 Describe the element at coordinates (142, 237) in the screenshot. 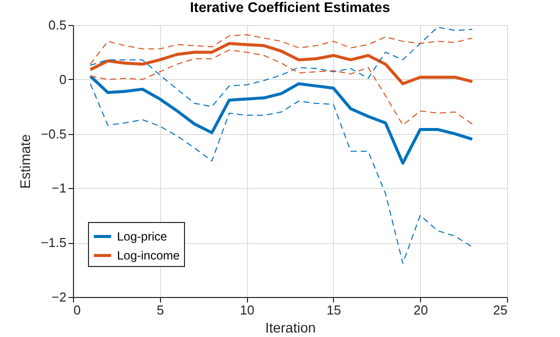

I see `legend-label: Log-price` at that location.